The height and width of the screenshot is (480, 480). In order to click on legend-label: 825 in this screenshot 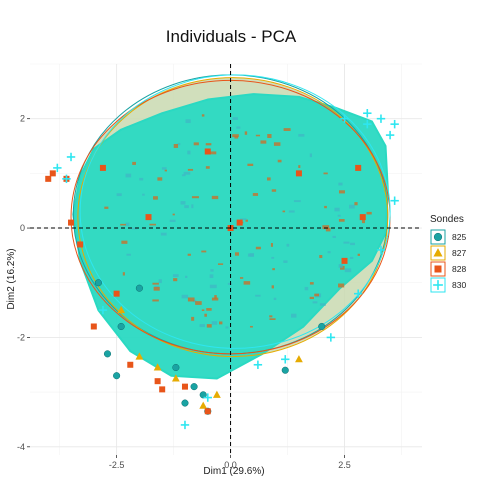, I will do `click(459, 237)`.